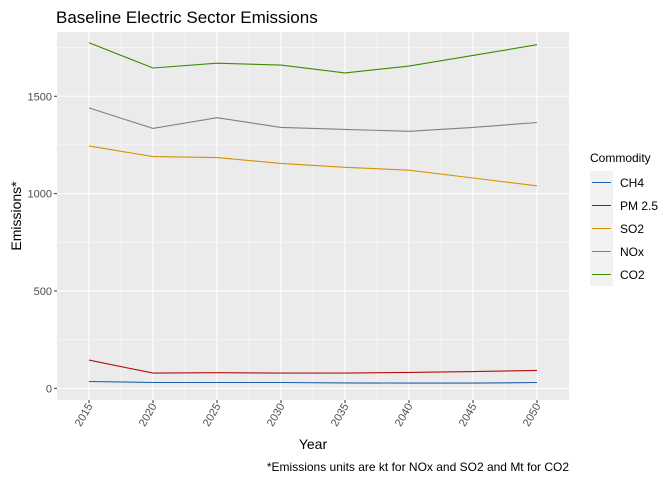 The width and height of the screenshot is (672, 480). Describe the element at coordinates (148, 415) in the screenshot. I see `x-tick-label: 2020` at that location.